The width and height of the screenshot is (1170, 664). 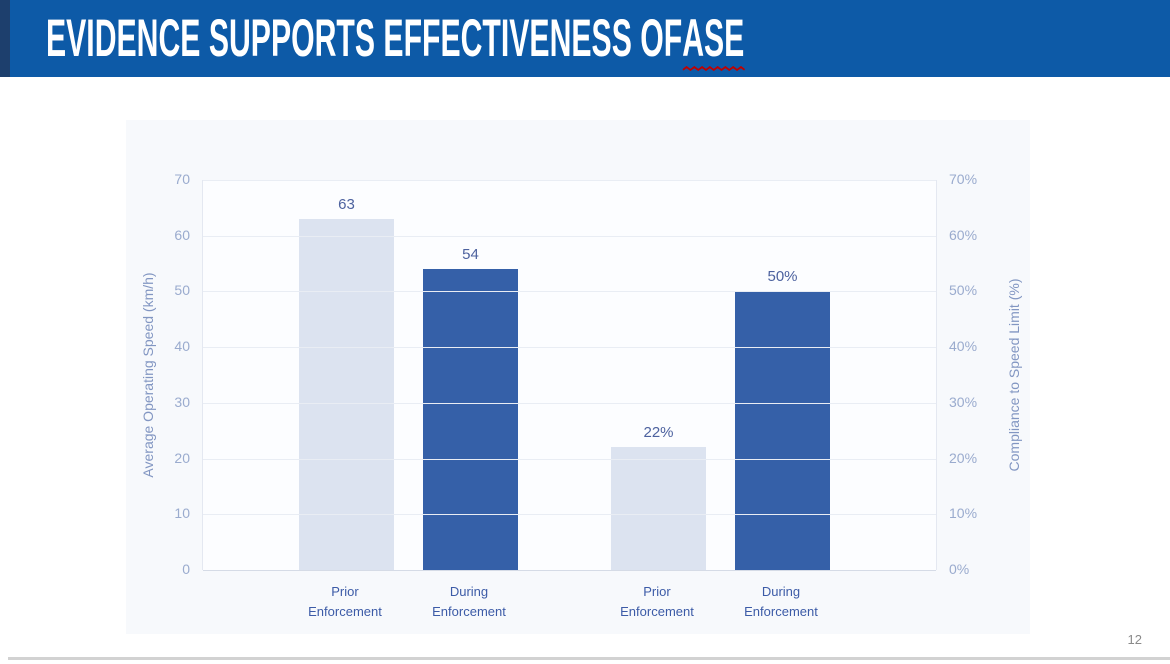 What do you see at coordinates (569, 570) in the screenshot?
I see `x-axis-baseline` at bounding box center [569, 570].